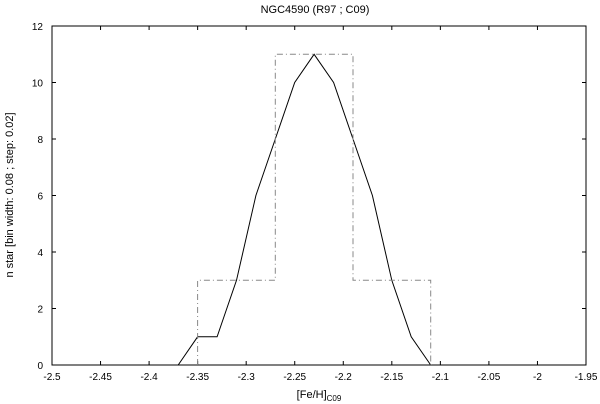  I want to click on x-tick-label: -2.1, so click(441, 377).